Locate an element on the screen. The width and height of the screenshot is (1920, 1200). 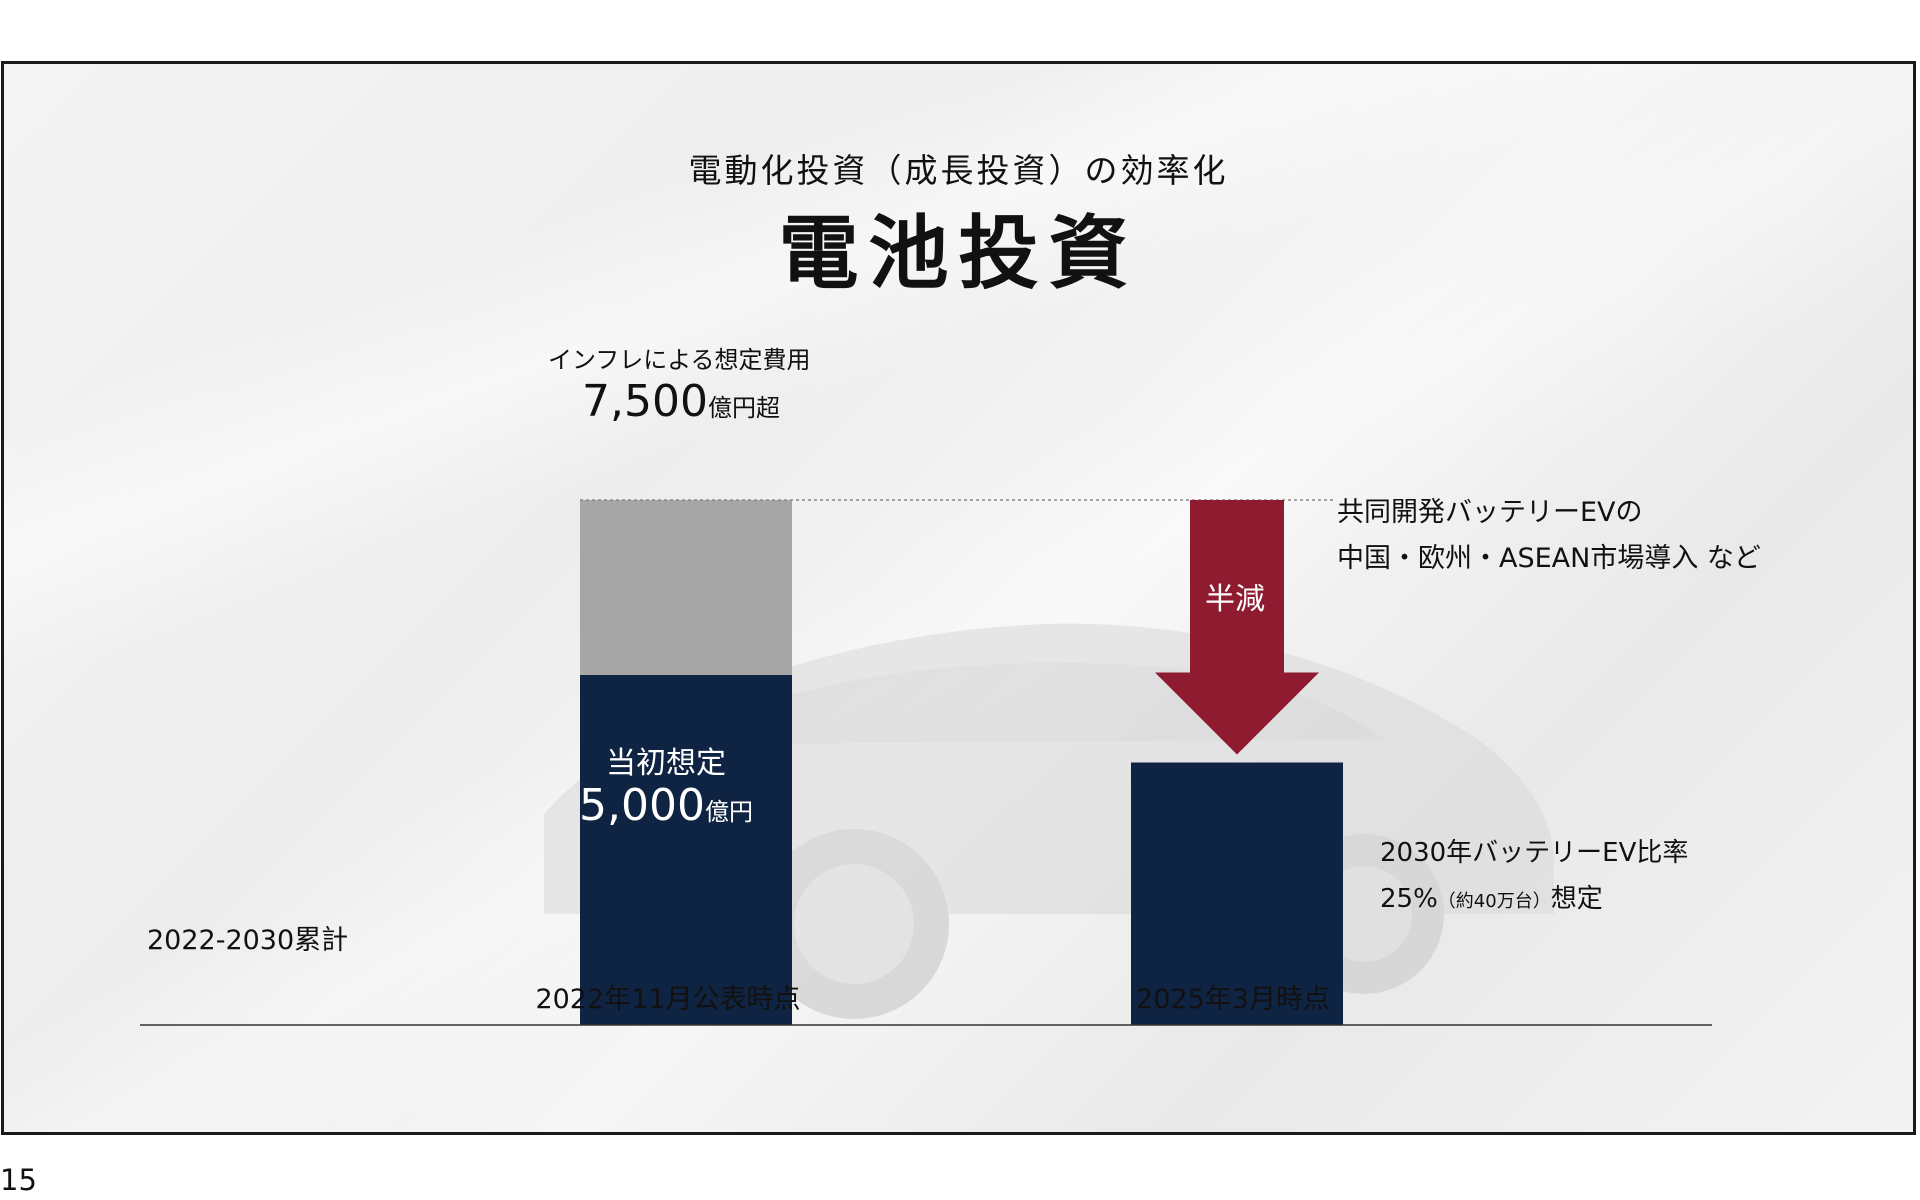
initial-estimate-unit: 億円 is located at coordinates (728, 812).